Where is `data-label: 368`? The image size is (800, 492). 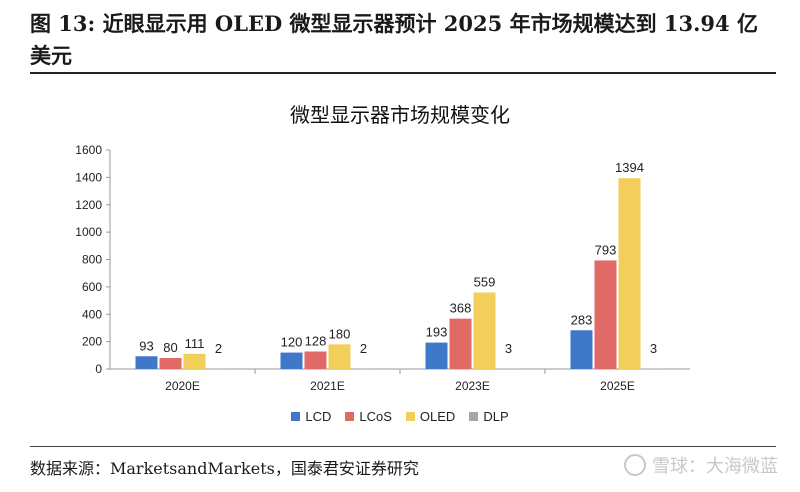
data-label: 368 is located at coordinates (461, 308).